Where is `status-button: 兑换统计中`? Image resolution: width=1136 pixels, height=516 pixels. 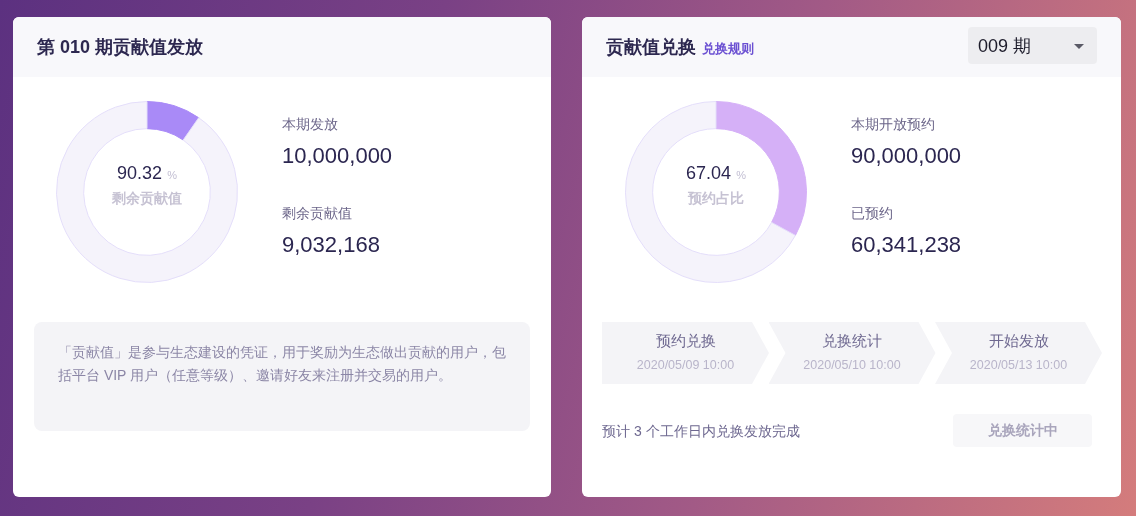 status-button: 兑换统计中 is located at coordinates (1022, 430).